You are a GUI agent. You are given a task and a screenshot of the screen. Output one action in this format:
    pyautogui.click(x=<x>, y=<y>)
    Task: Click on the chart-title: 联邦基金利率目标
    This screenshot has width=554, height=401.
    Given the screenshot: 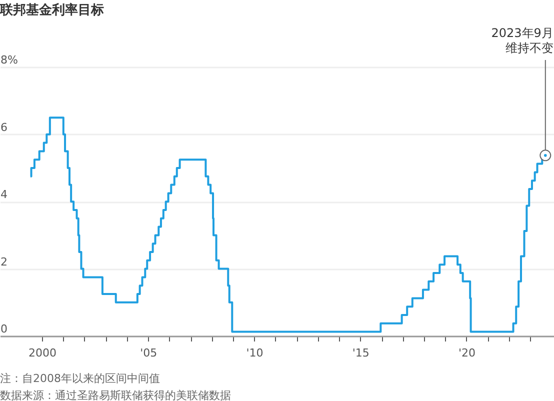 What is the action you would take?
    pyautogui.click(x=52, y=10)
    